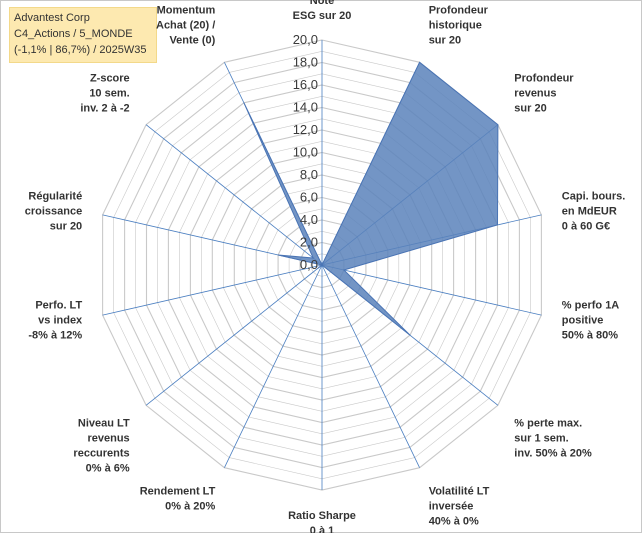 This screenshot has height=533, width=642. I want to click on tick-label: 20,0, so click(305, 39).